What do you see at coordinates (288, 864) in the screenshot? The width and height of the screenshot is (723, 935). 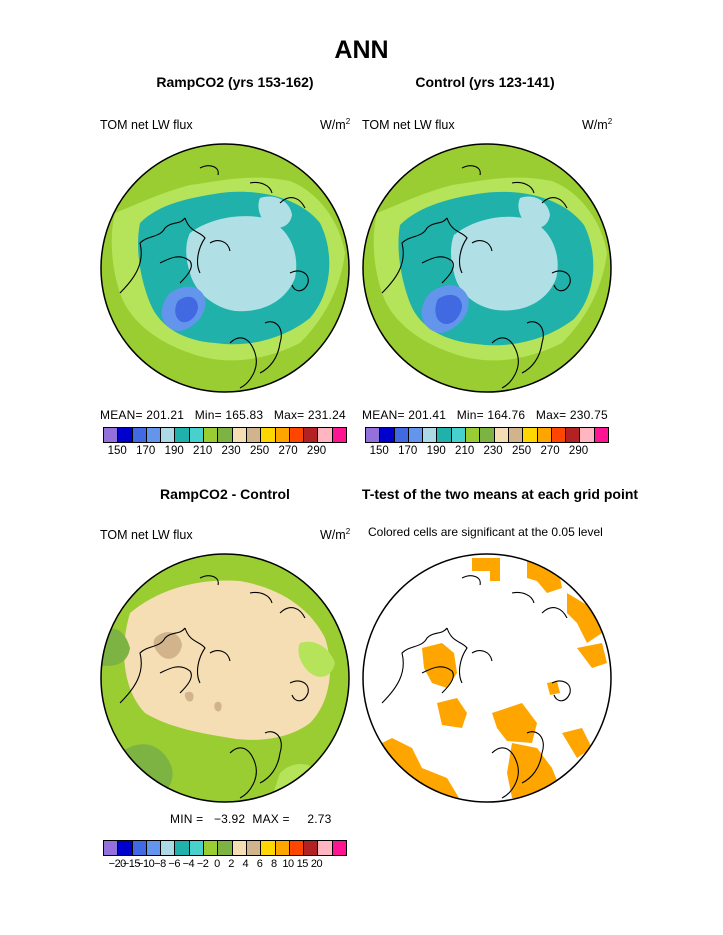 I see `colorbar-tick-label: 10` at bounding box center [288, 864].